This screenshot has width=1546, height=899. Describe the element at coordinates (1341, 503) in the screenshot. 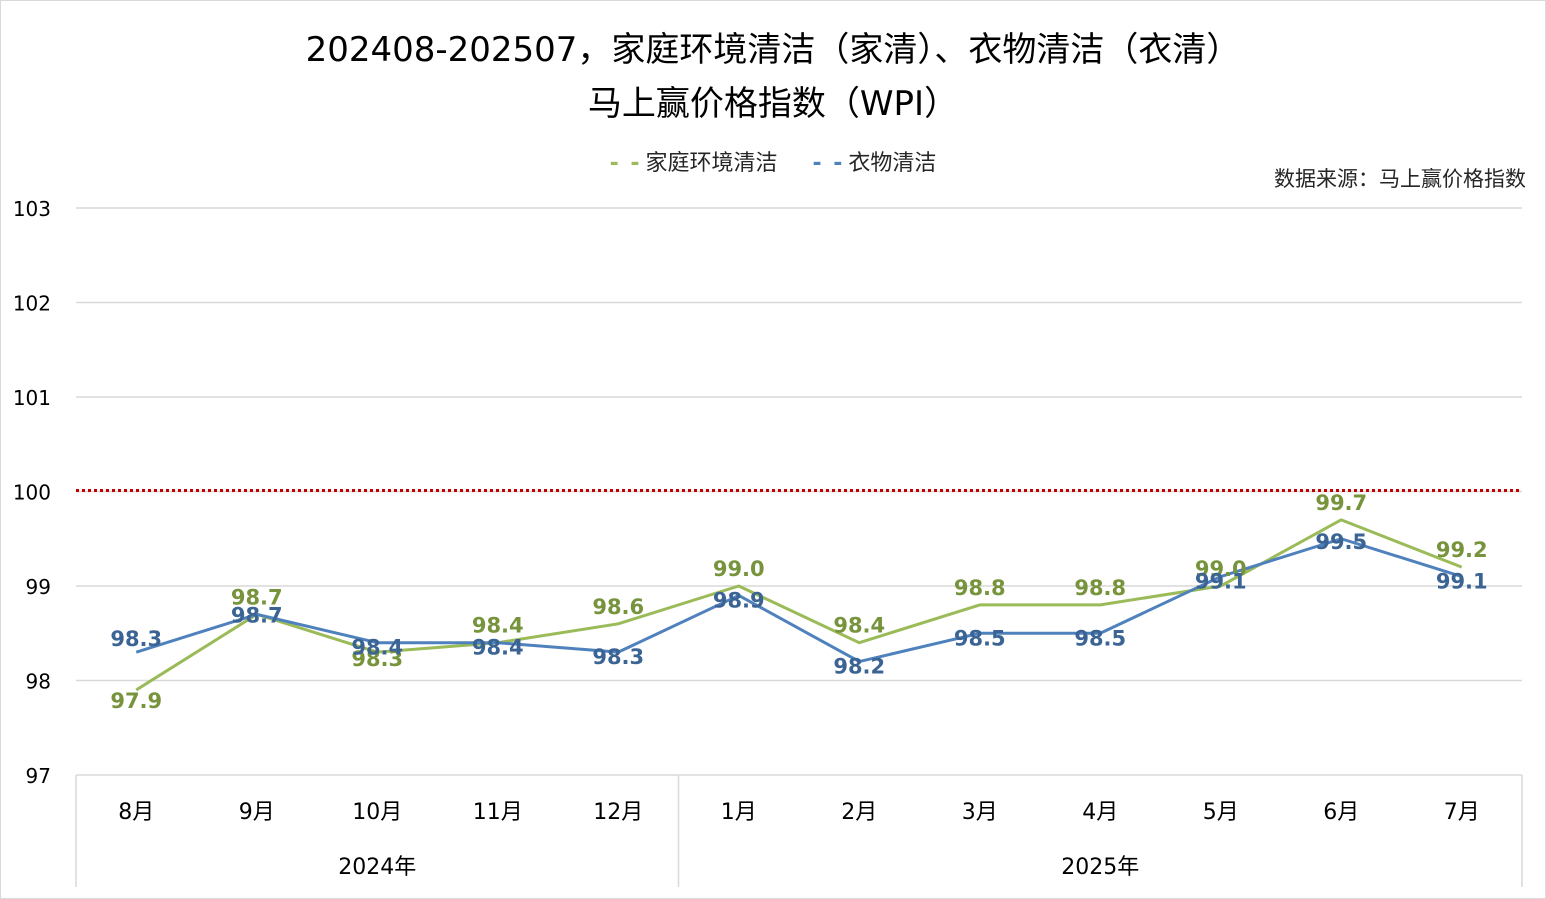

I see `data-label-home: 99.7` at that location.